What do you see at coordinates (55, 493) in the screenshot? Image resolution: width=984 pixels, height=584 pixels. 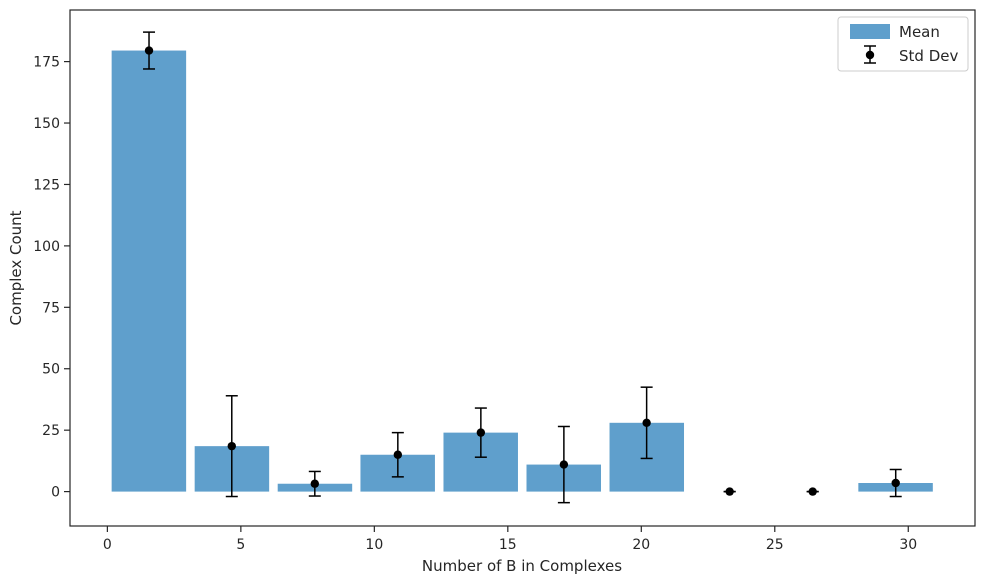 I see `y-tick-label-0: 0` at bounding box center [55, 493].